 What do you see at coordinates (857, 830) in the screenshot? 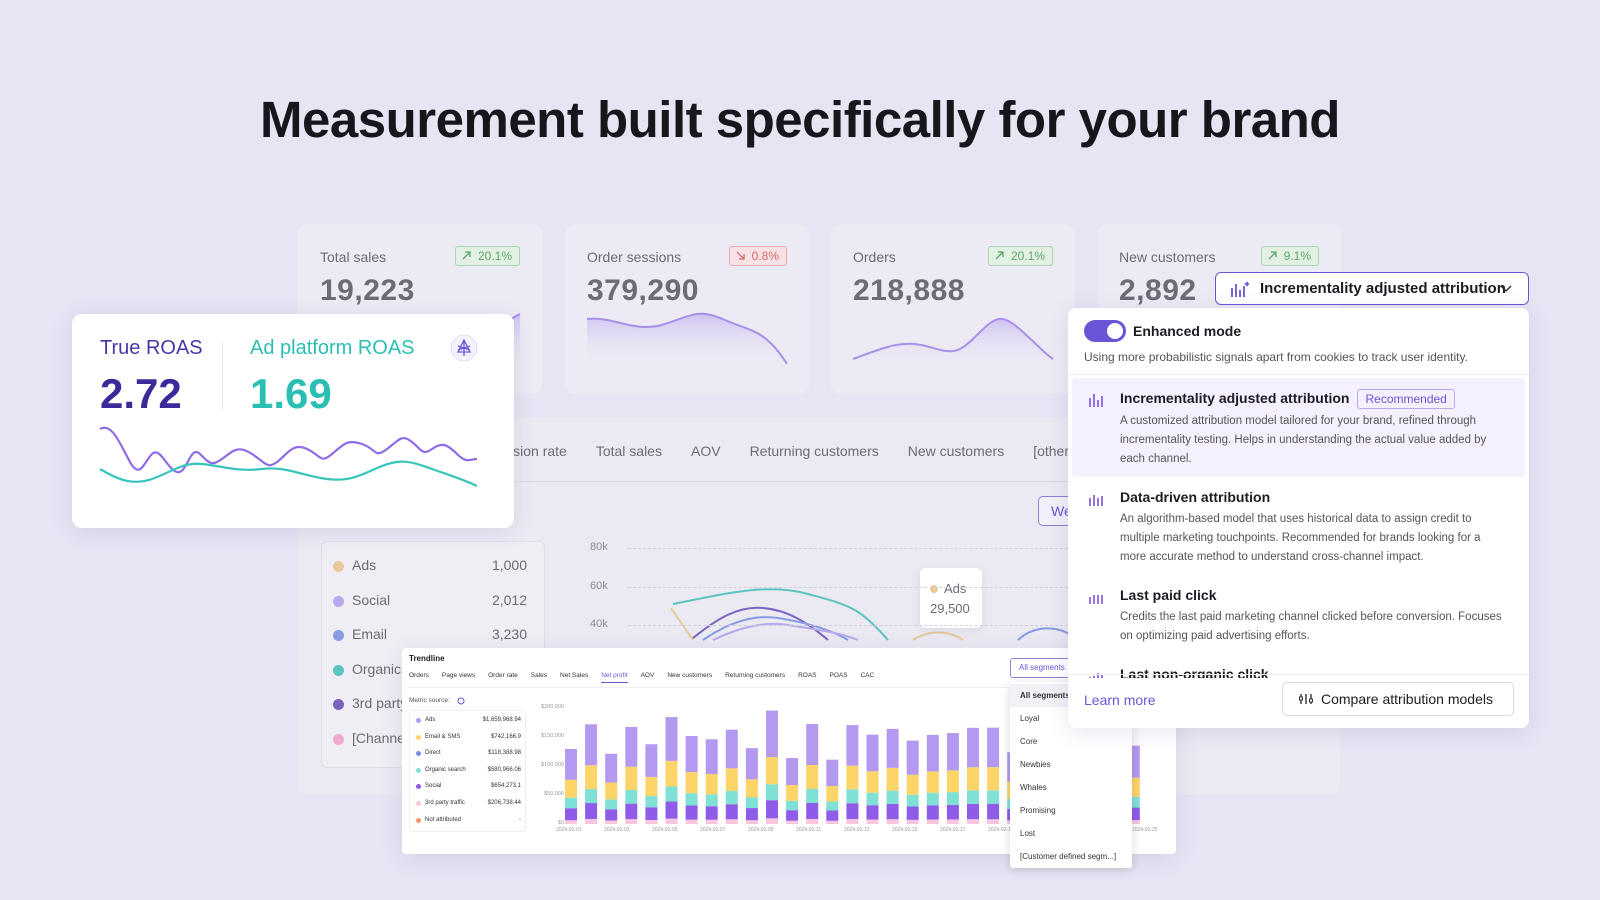
I see `x-tick-label: 2024-02-13` at bounding box center [857, 830].